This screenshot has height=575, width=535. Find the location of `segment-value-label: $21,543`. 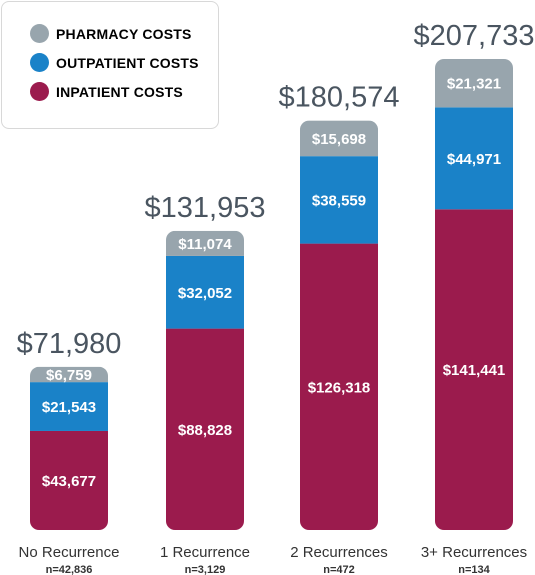

segment-value-label: $21,543 is located at coordinates (69, 407).